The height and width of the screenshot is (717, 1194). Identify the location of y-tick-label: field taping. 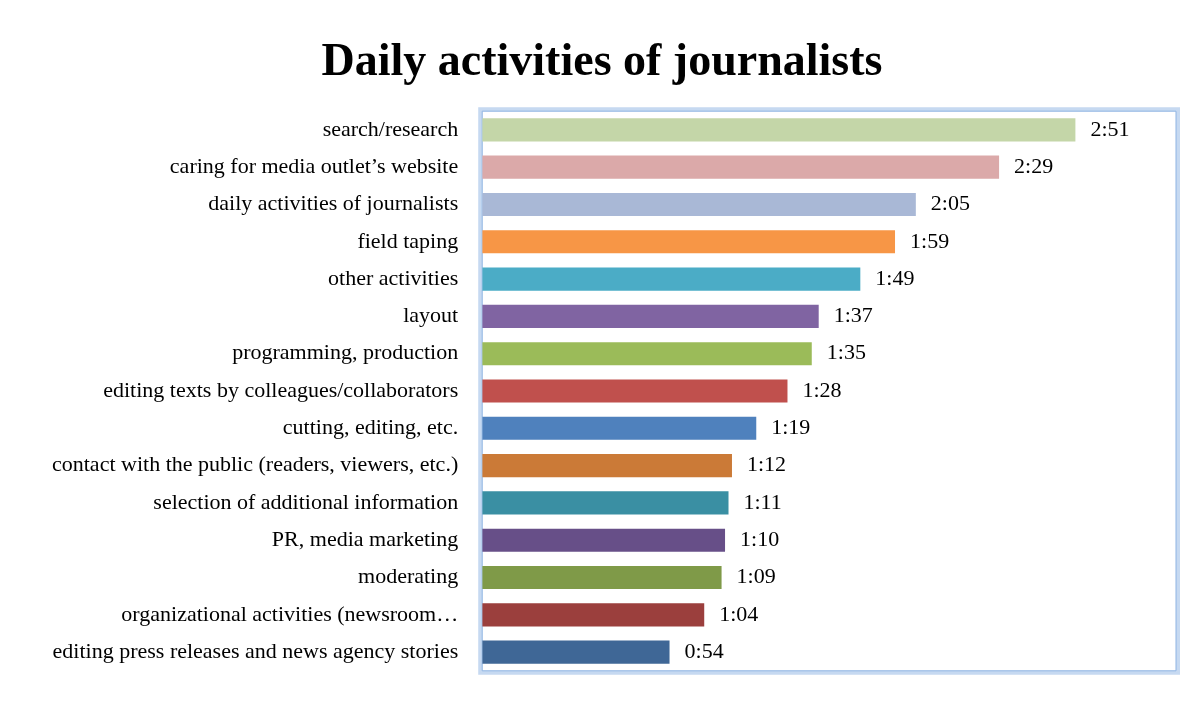
(408, 240).